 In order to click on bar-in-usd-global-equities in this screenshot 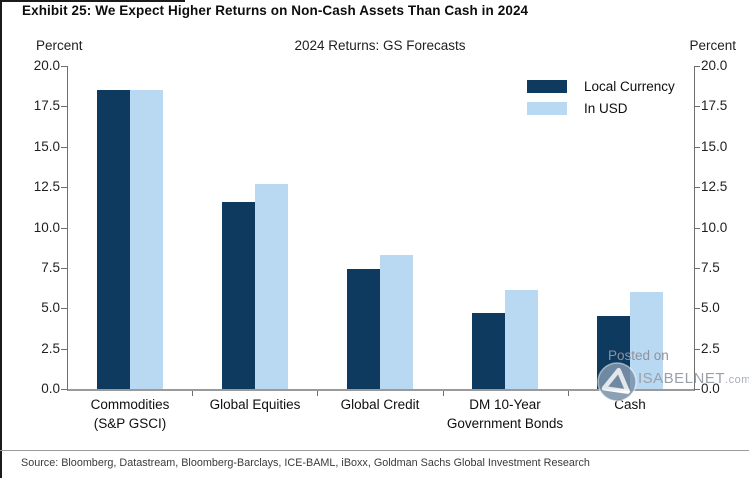, I will do `click(271, 286)`.